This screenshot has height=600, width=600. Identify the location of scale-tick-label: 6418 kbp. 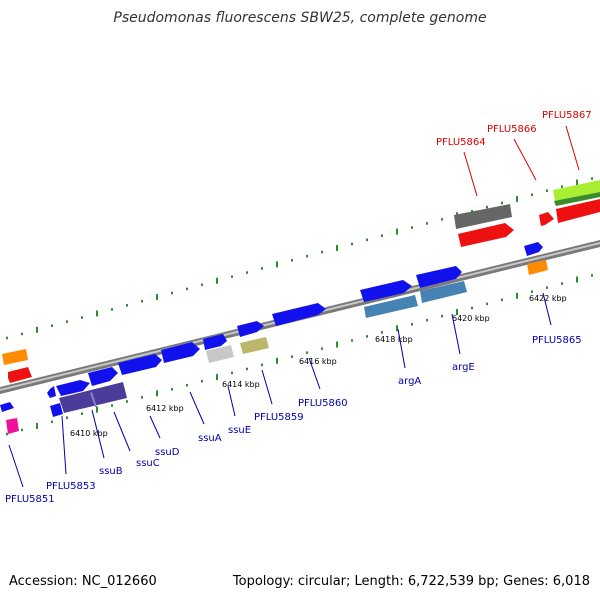
(394, 339).